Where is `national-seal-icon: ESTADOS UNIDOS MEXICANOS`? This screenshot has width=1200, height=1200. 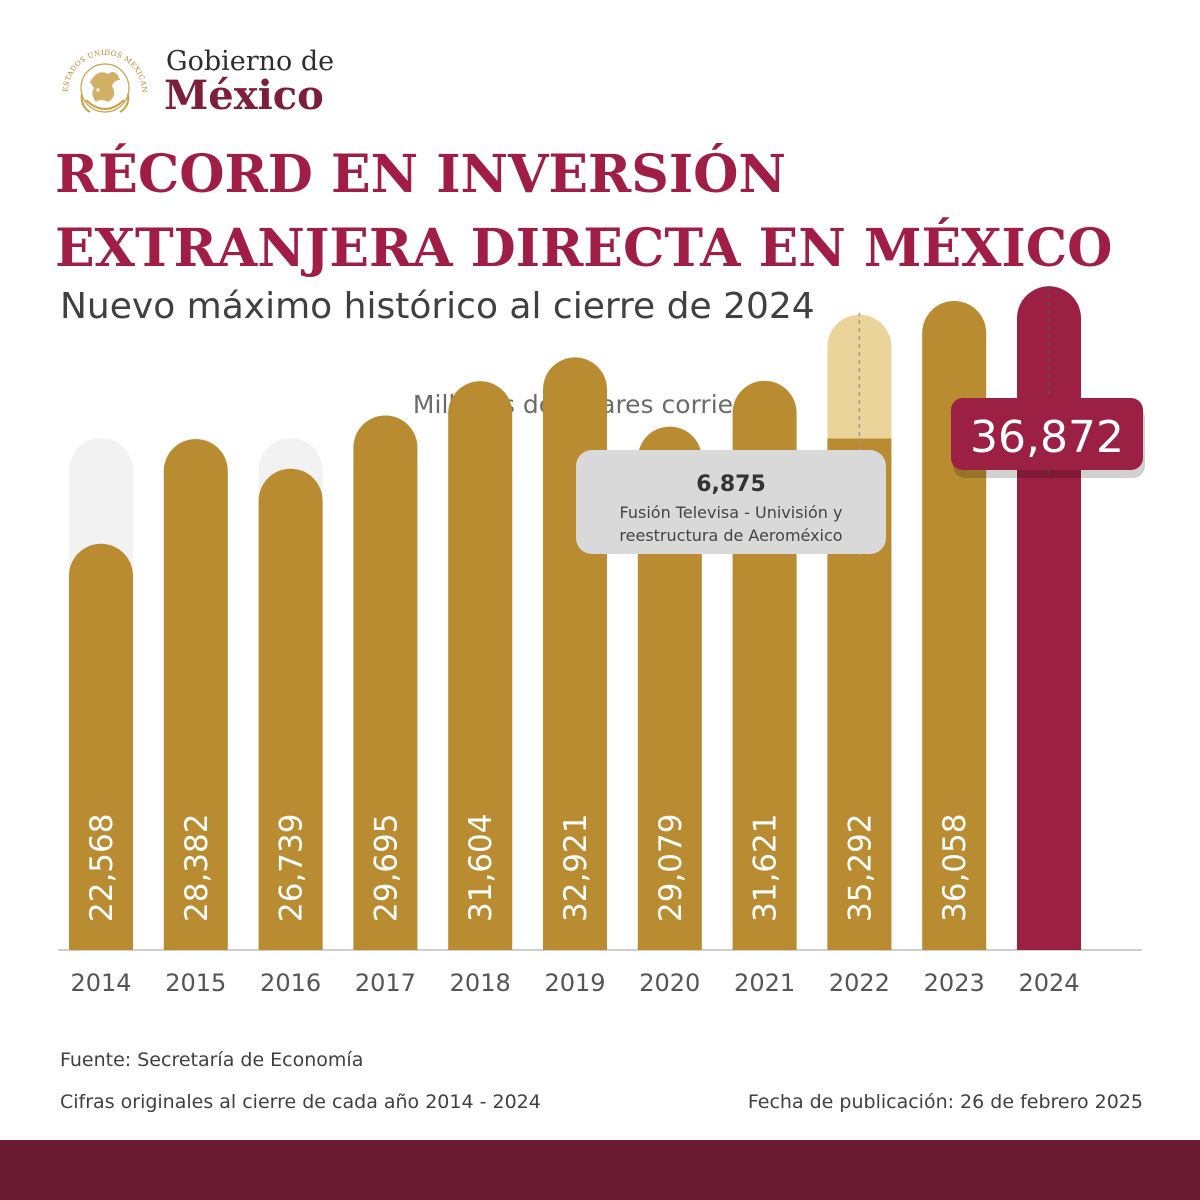 national-seal-icon: ESTADOS UNIDOS MEXICANOS is located at coordinates (99, 76).